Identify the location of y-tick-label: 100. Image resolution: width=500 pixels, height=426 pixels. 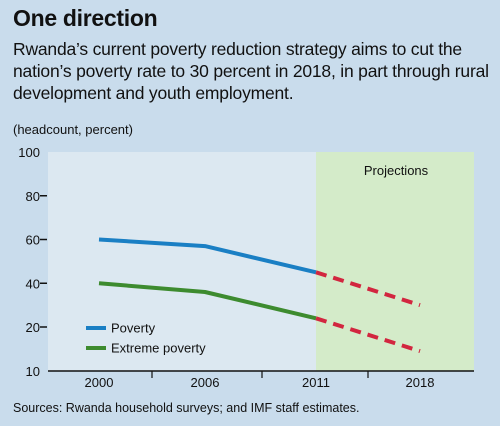
(29, 152).